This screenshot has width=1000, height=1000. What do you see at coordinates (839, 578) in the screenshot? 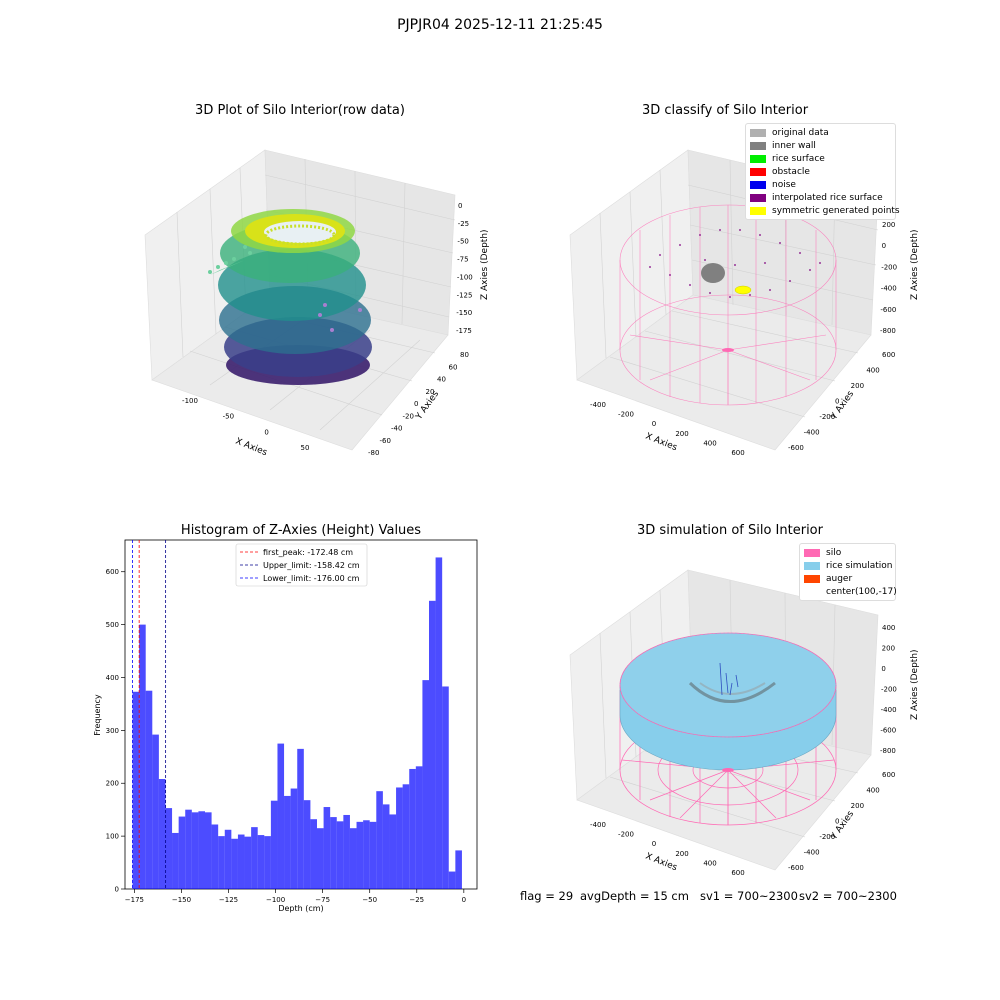
I see `legend-label: auger` at bounding box center [839, 578].